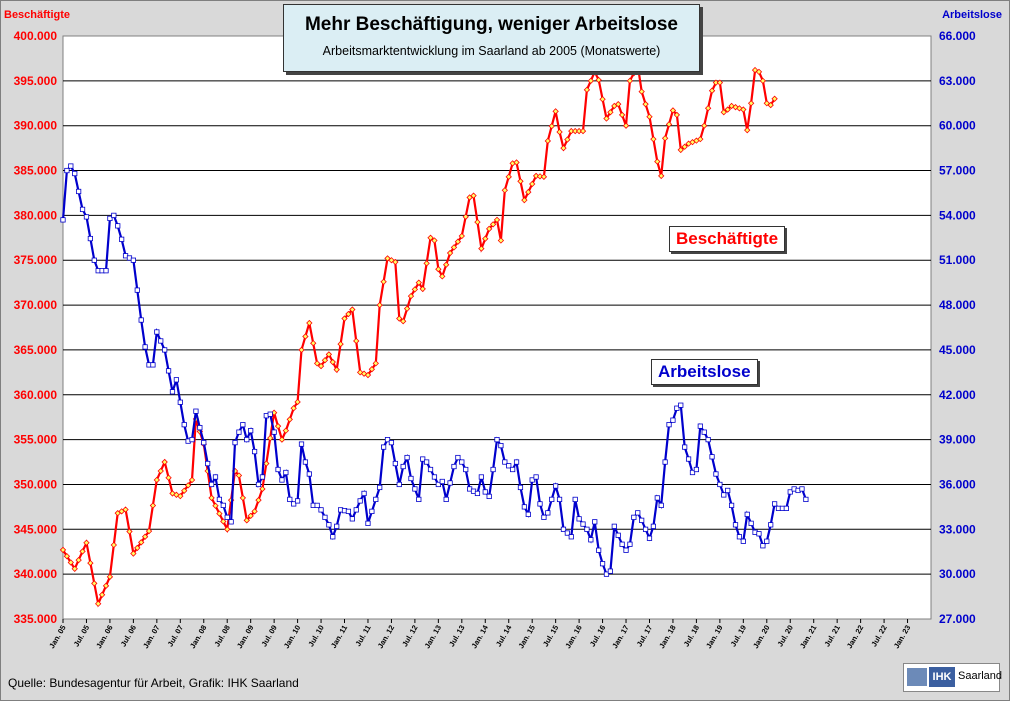 The image size is (1010, 701). Describe the element at coordinates (36, 484) in the screenshot. I see `left-tick-label: 350.000` at that location.